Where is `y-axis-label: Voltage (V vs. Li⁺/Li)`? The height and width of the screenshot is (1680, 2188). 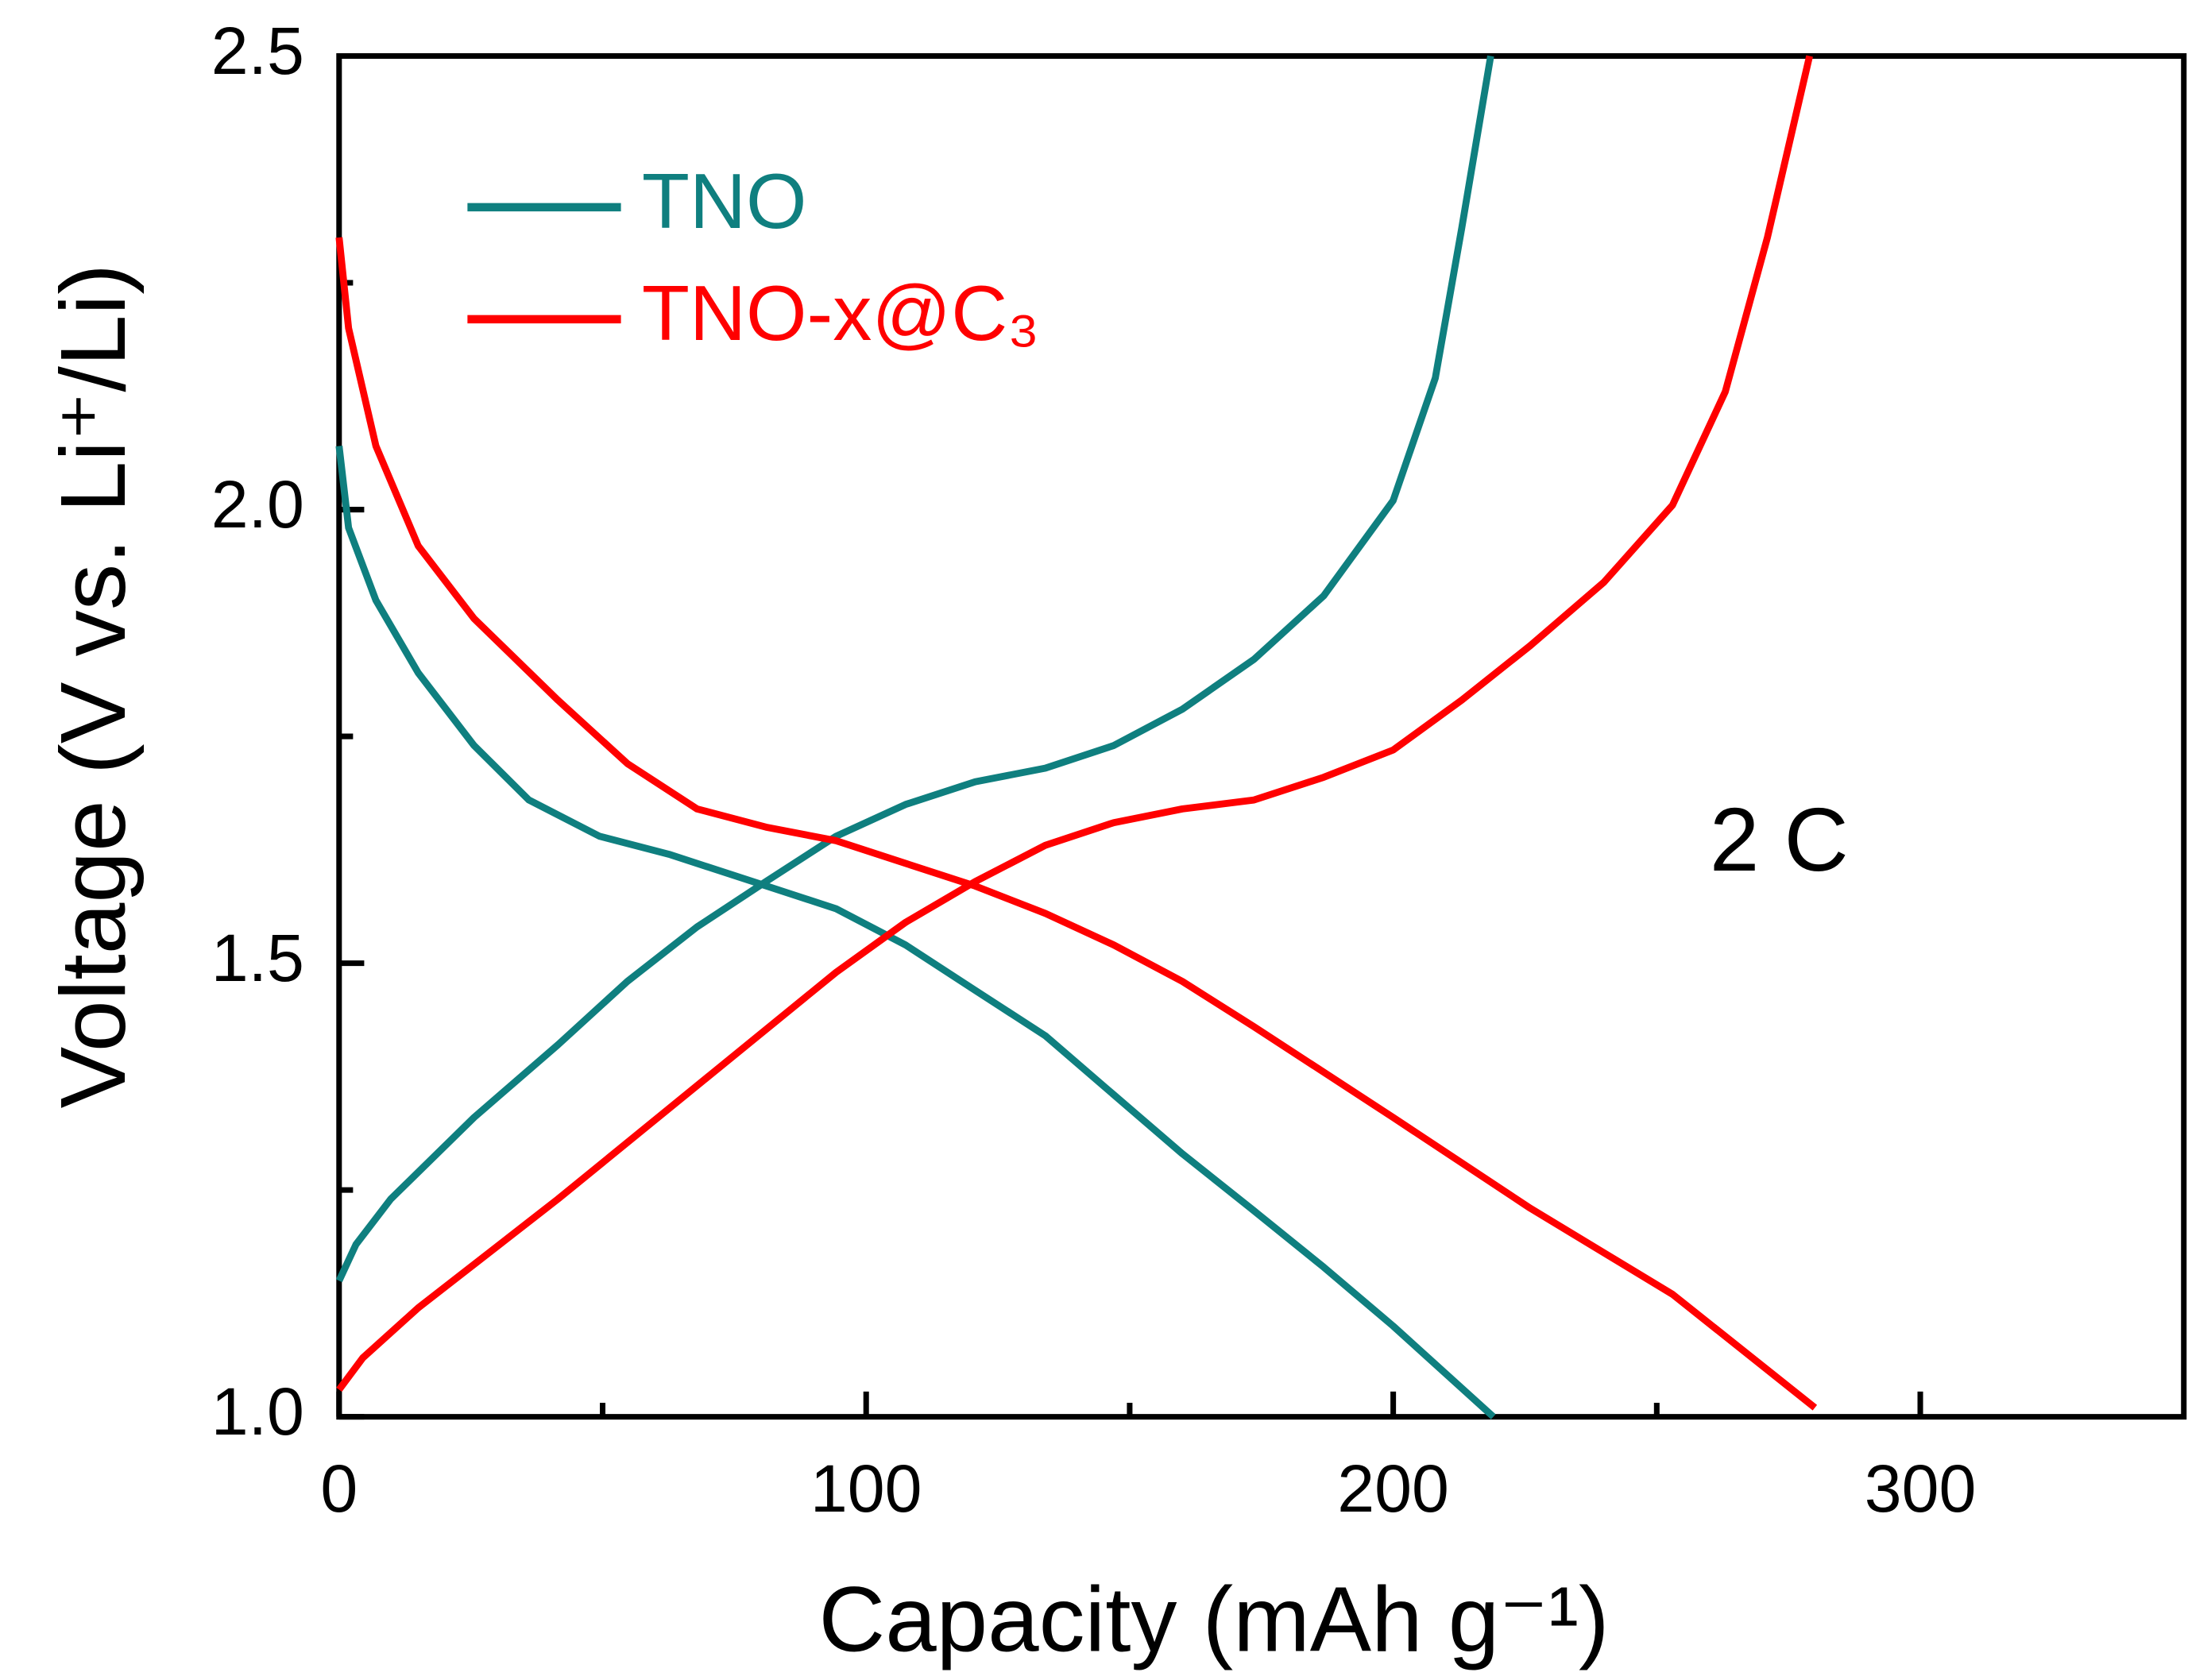 y-axis-label: Voltage (V vs. Li⁺/Li) is located at coordinates (93, 686).